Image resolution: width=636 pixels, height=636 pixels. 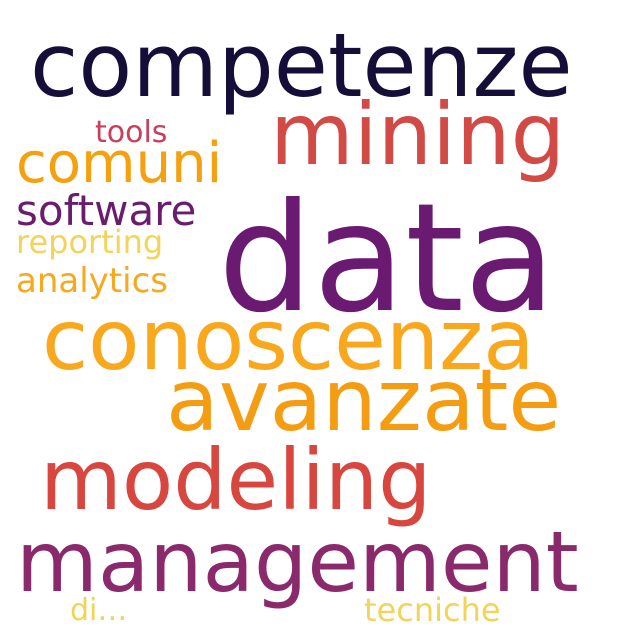 What do you see at coordinates (90, 242) in the screenshot?
I see `word-reporting: reporting` at bounding box center [90, 242].